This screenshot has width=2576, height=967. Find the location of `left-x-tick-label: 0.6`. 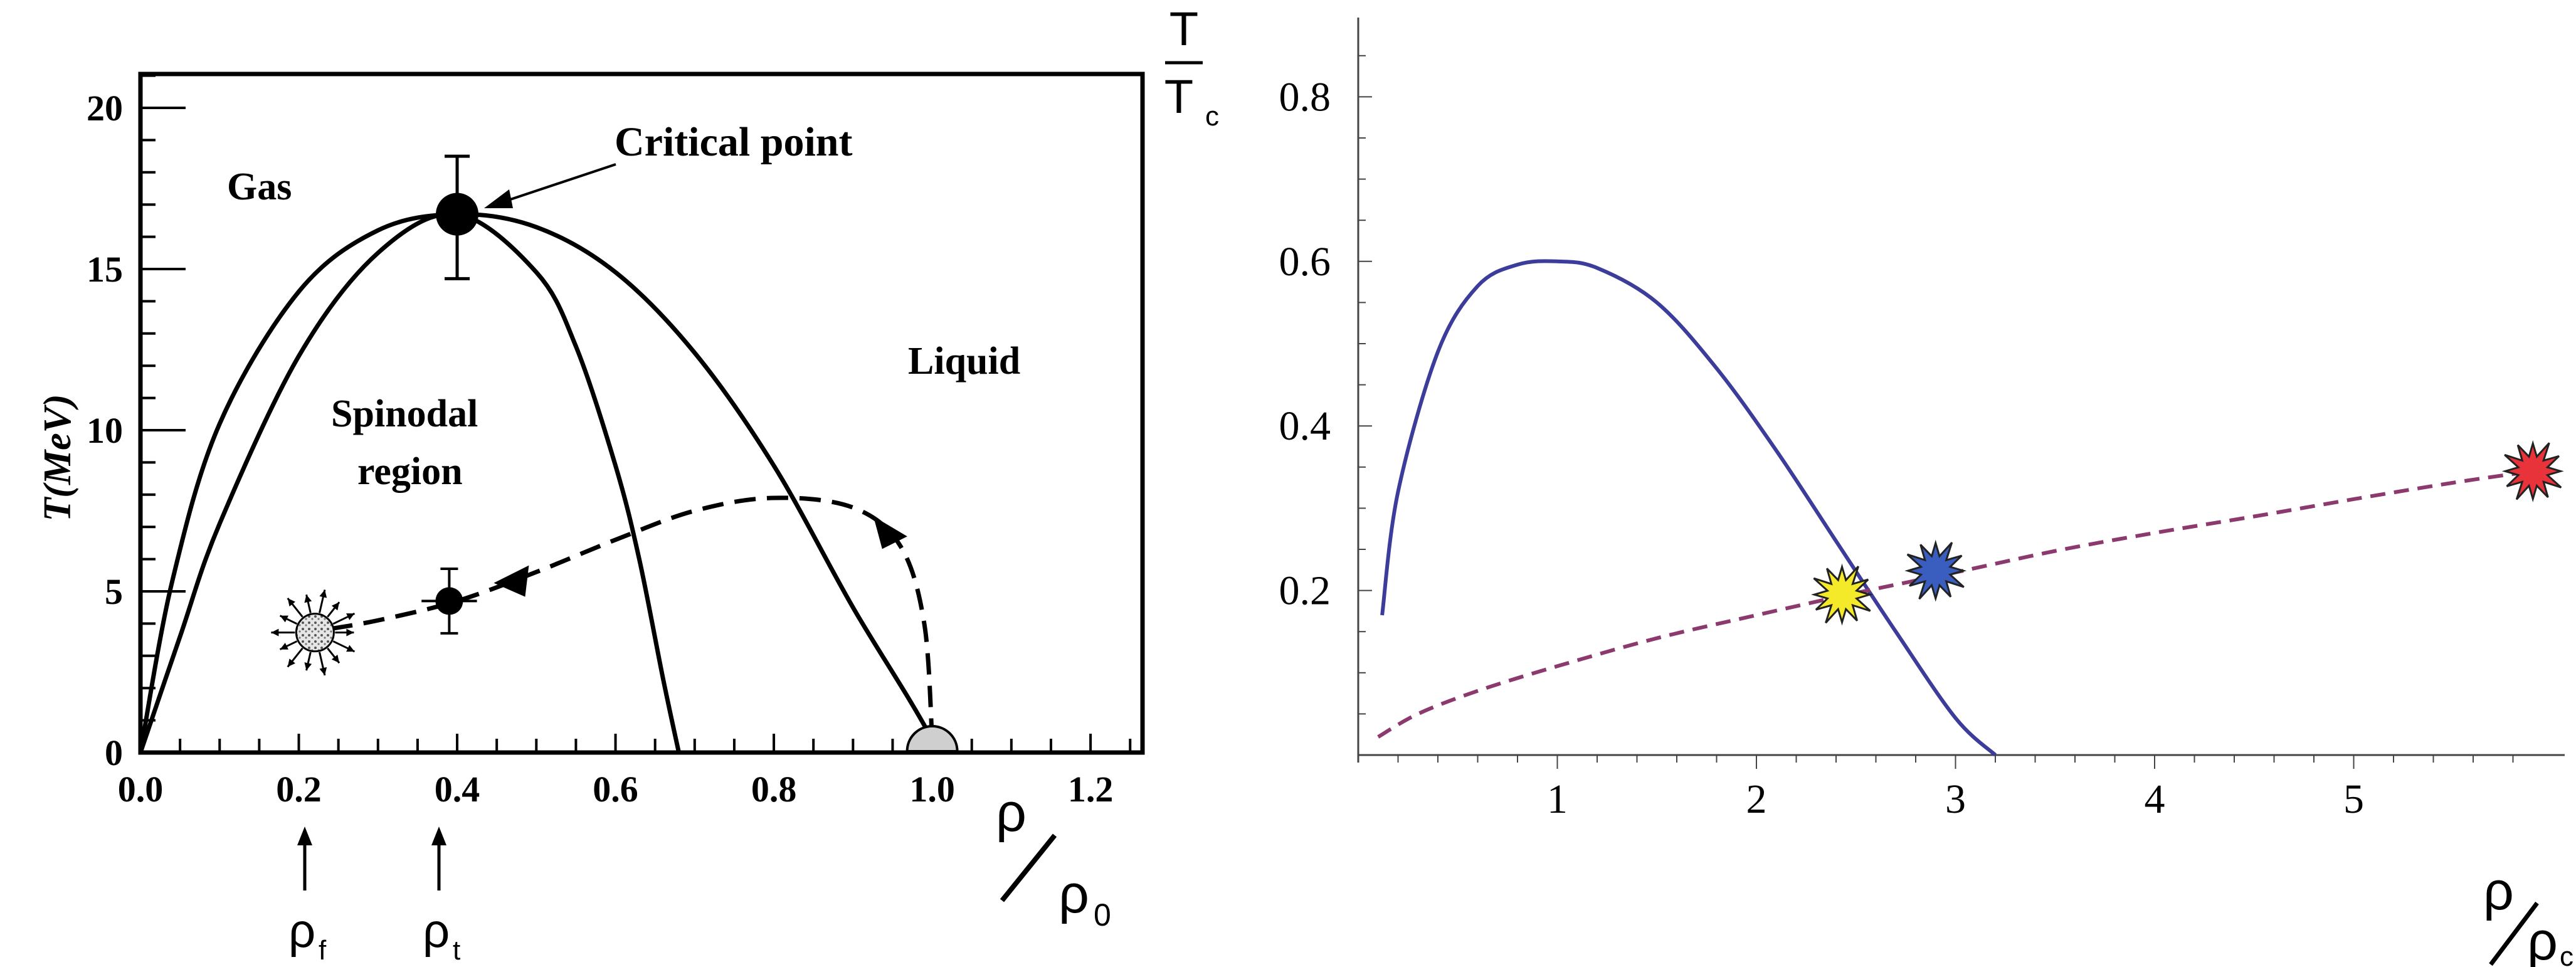

left-x-tick-label: 0.6 is located at coordinates (615, 789).